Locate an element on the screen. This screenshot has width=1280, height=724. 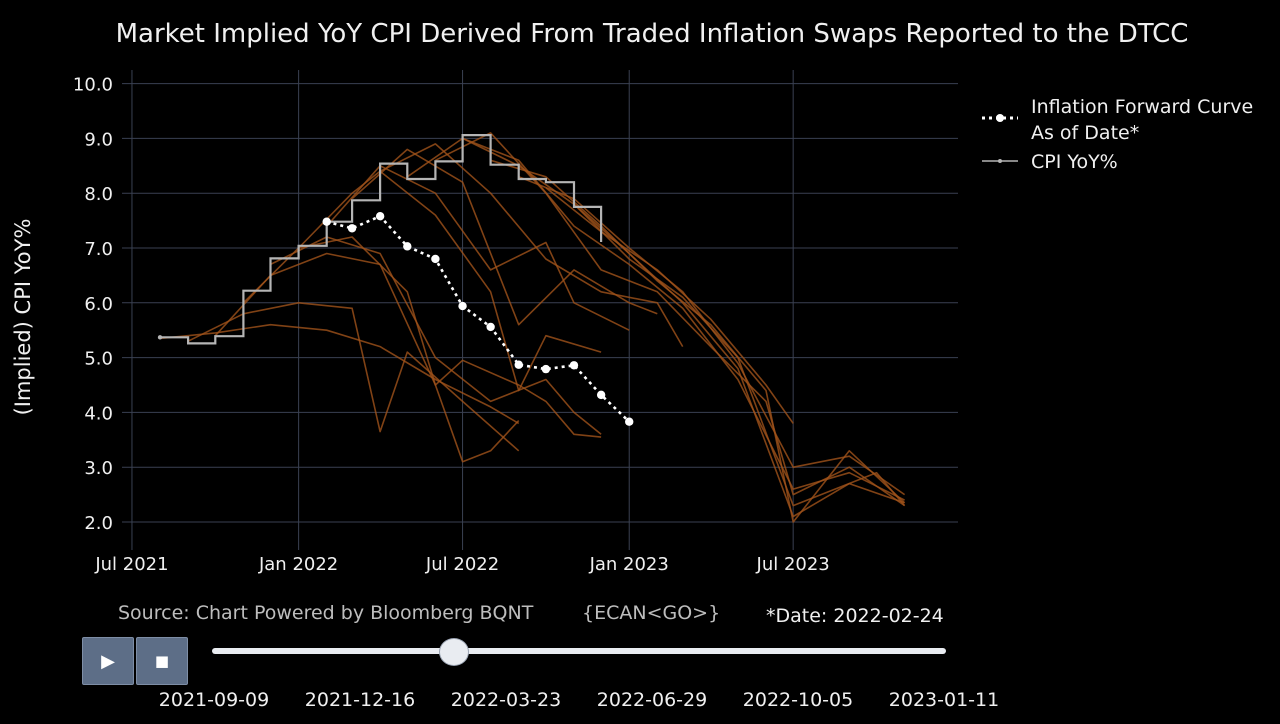
legend-item-forward: Inflation Forward Curve As of Date* is located at coordinates (1117, 120).